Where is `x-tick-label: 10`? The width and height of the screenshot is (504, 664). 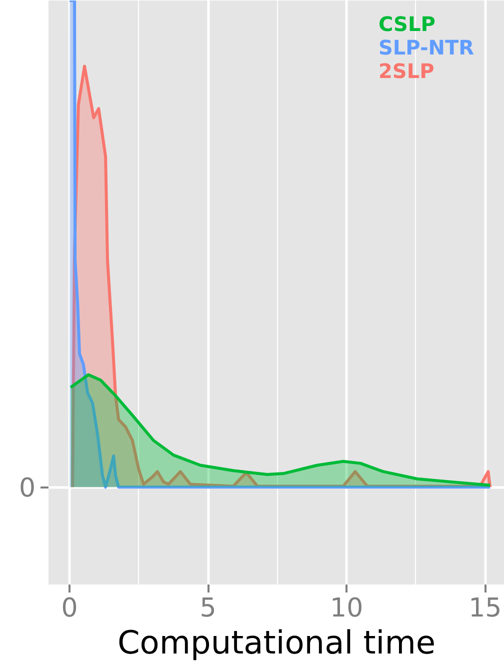
x-tick-label: 10 is located at coordinates (347, 609).